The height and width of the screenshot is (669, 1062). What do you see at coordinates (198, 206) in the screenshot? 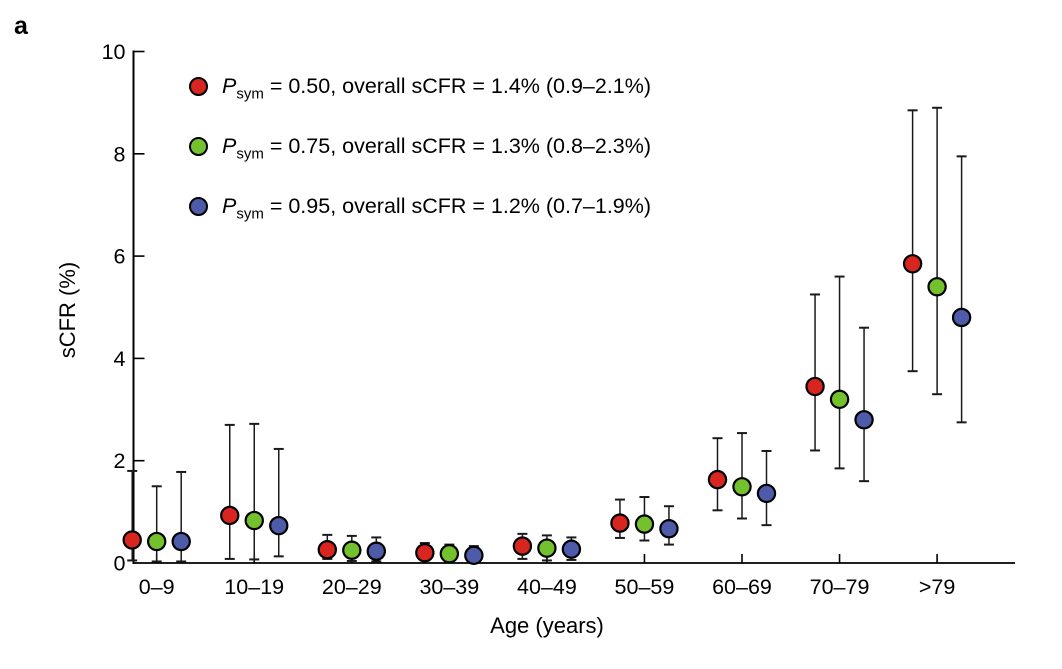
I see `legend-marker-blue` at bounding box center [198, 206].